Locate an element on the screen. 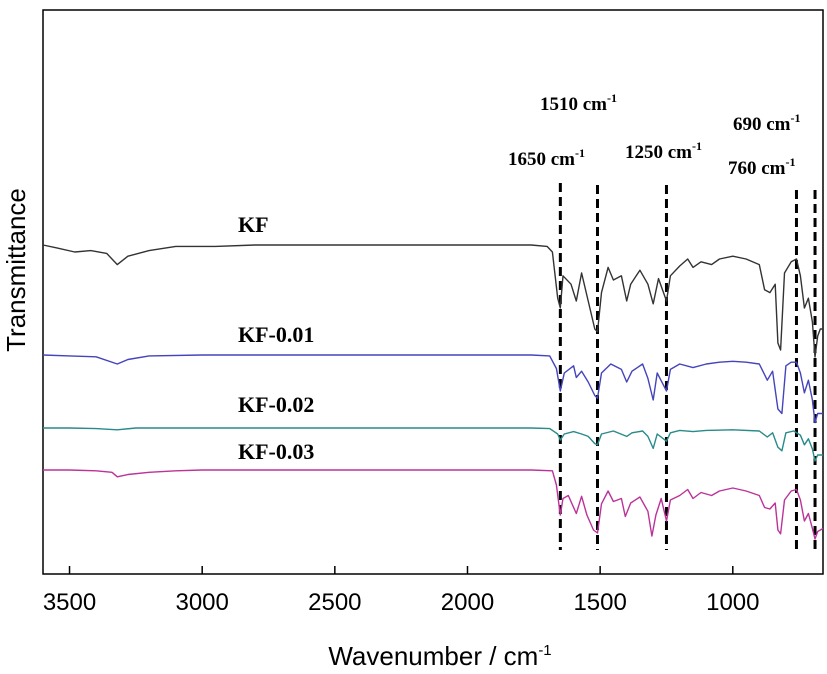 The width and height of the screenshot is (827, 674). annotation-label: 1250 cm-1 is located at coordinates (663, 151).